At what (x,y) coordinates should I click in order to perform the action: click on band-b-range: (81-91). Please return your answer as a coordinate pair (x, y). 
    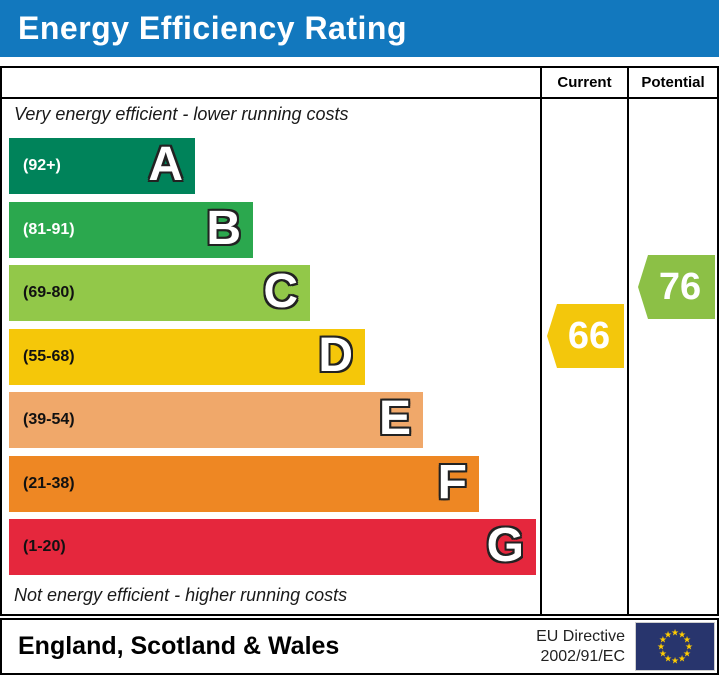
    Looking at the image, I should click on (49, 229).